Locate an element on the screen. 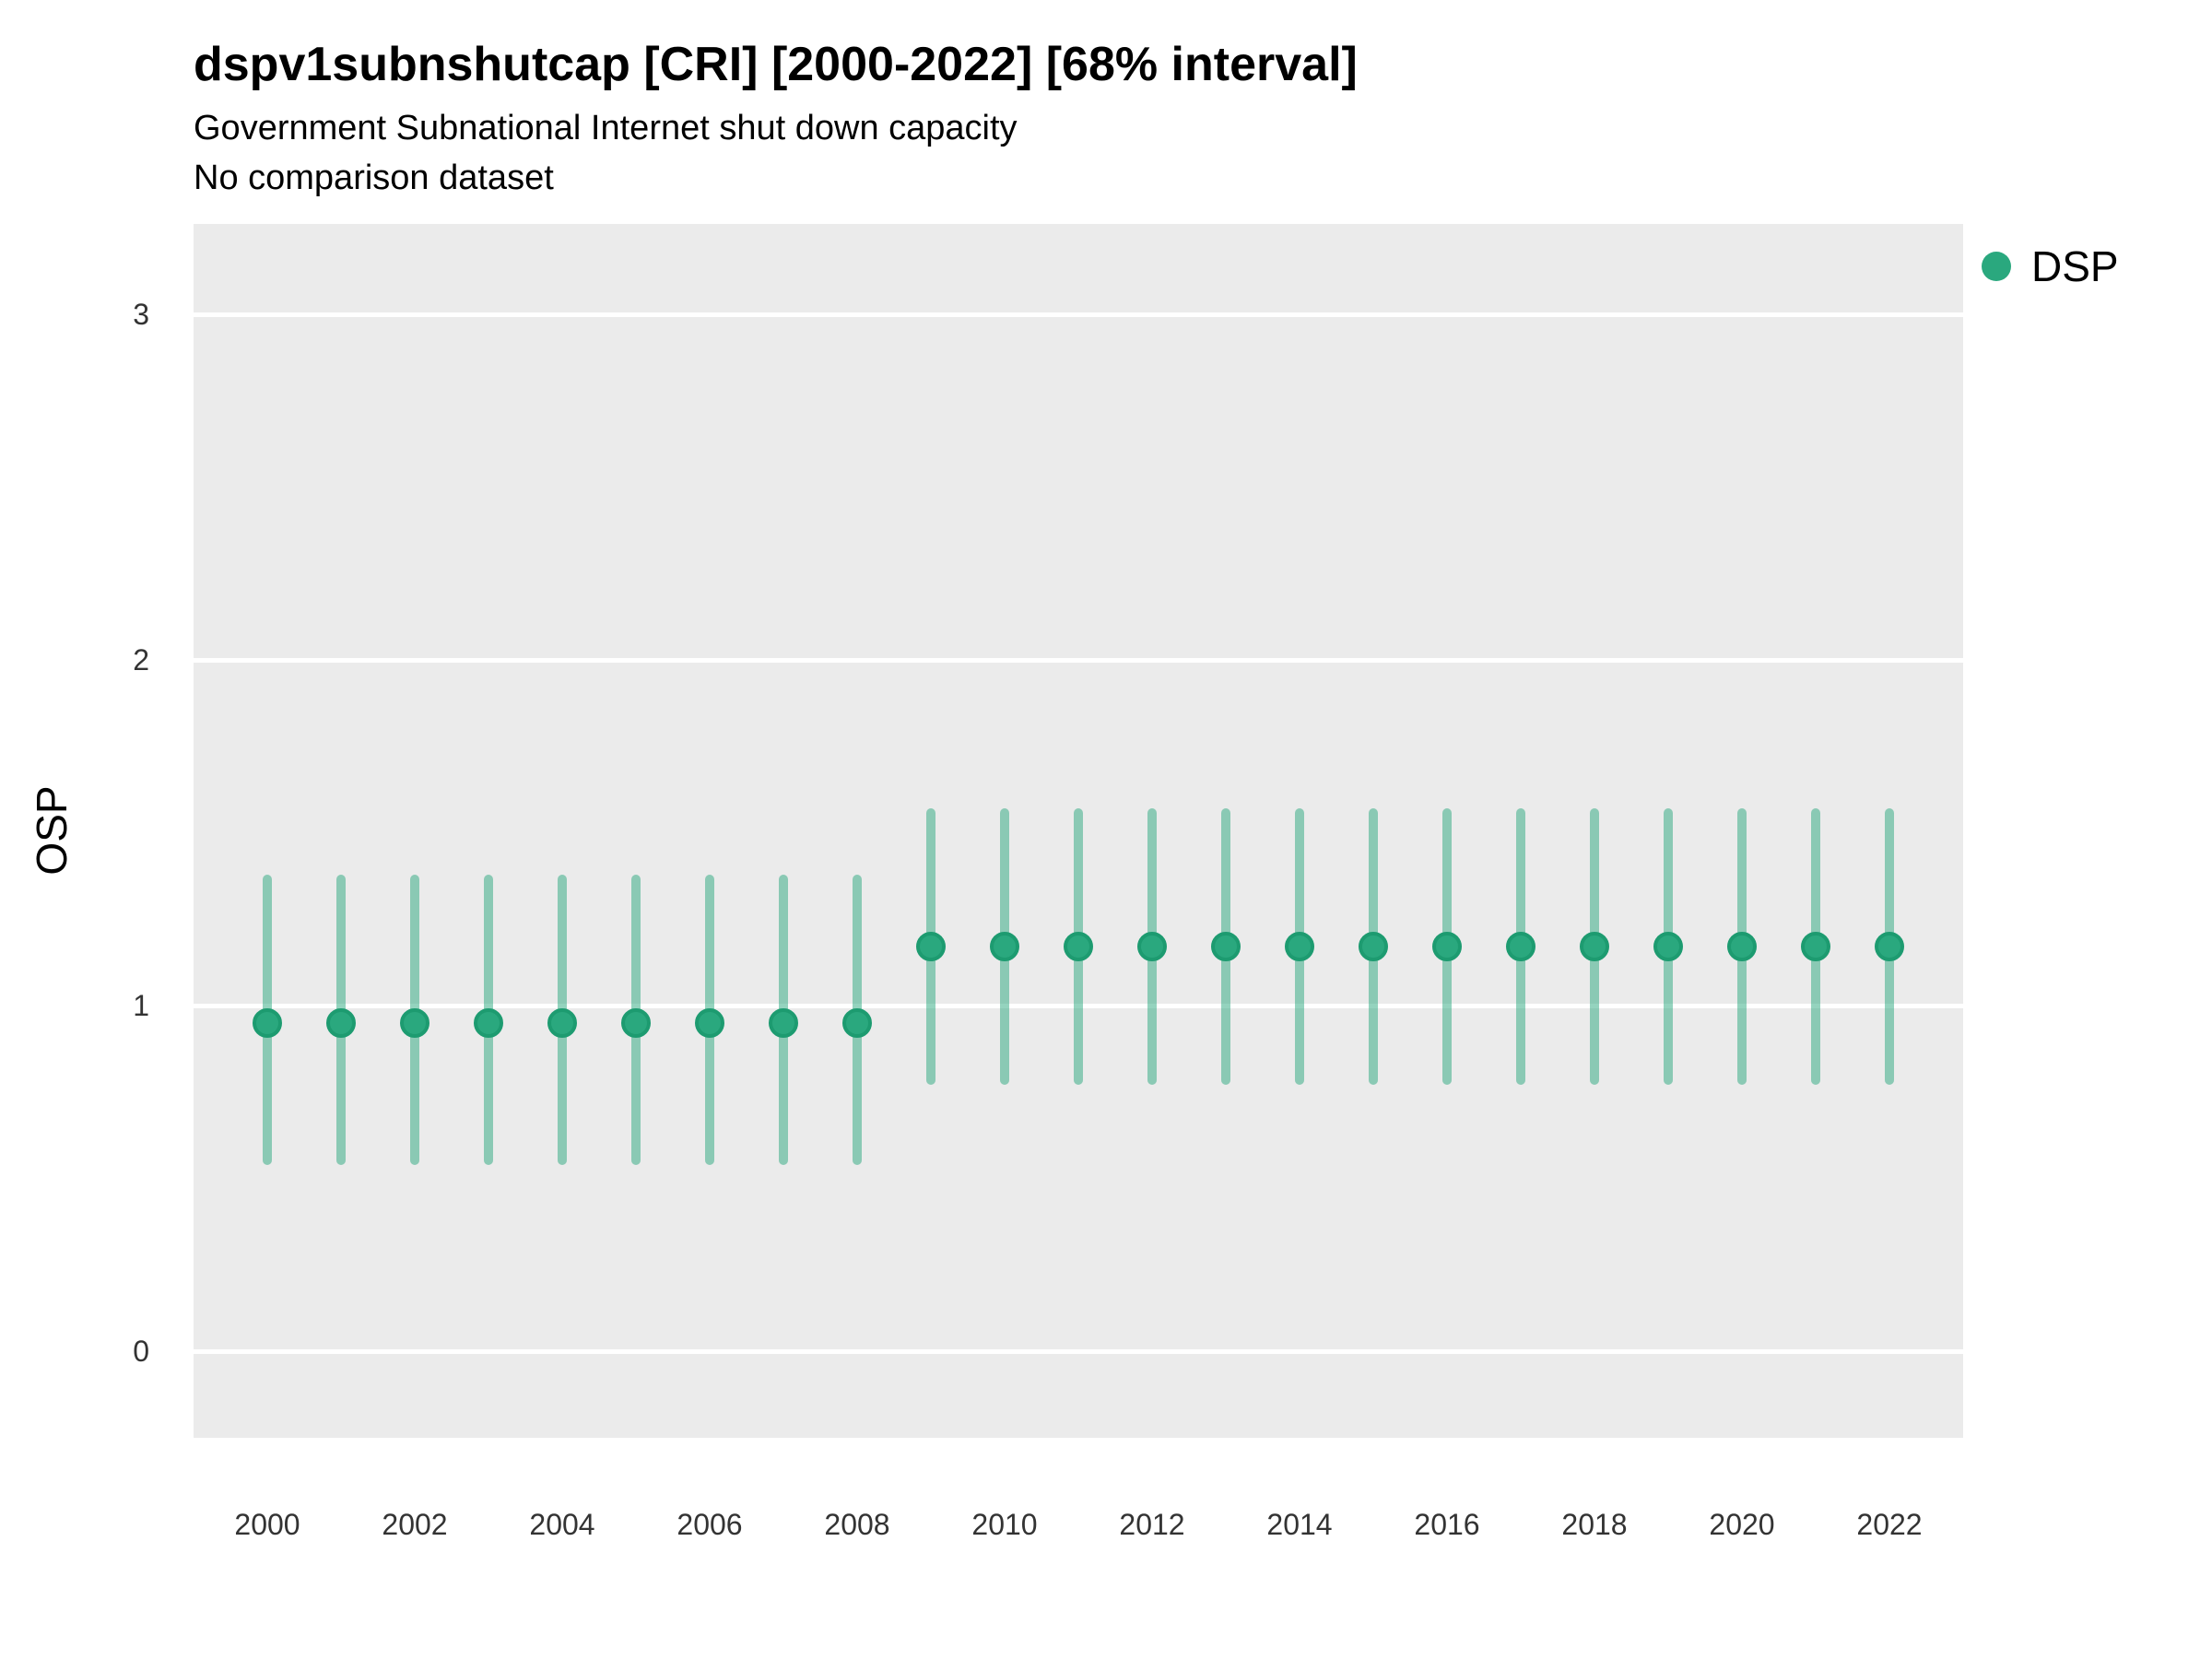  point-2009 is located at coordinates (931, 947).